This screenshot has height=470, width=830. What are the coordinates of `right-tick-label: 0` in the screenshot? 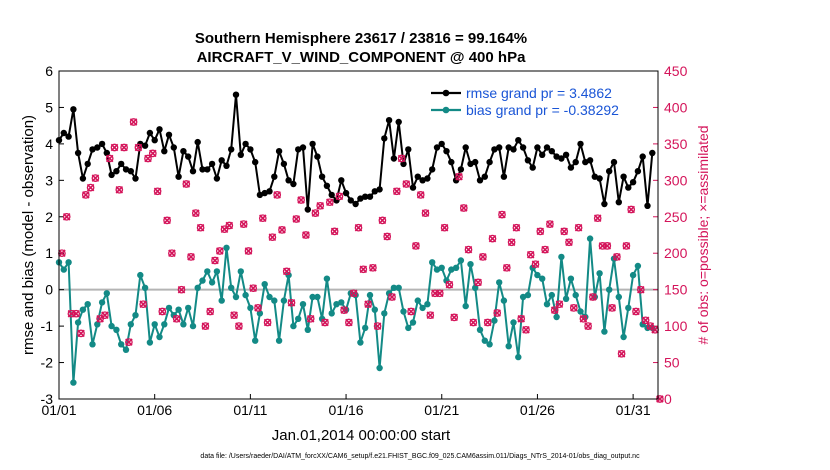 It's located at (668, 399).